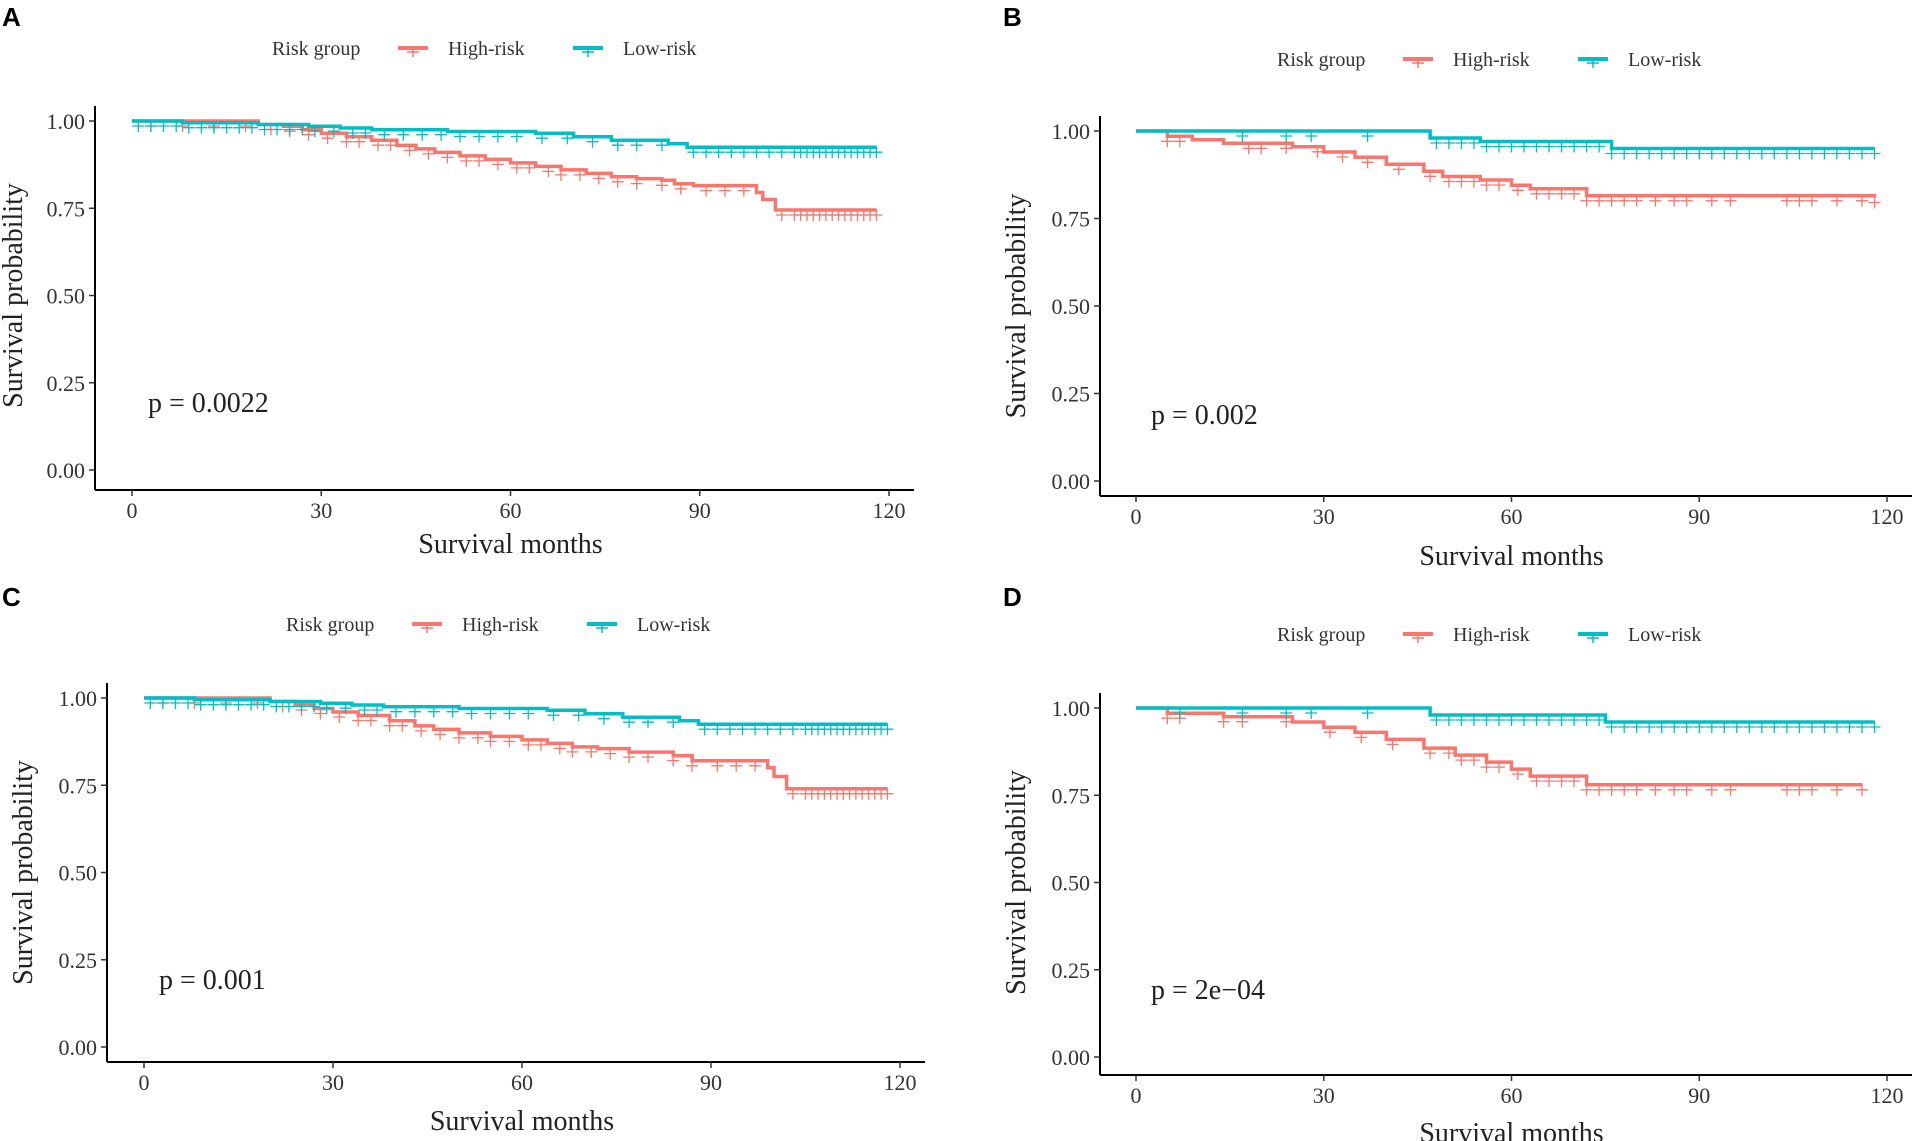 This screenshot has width=1918, height=1141. Describe the element at coordinates (1012, 17) in the screenshot. I see `panel-letter: B` at that location.